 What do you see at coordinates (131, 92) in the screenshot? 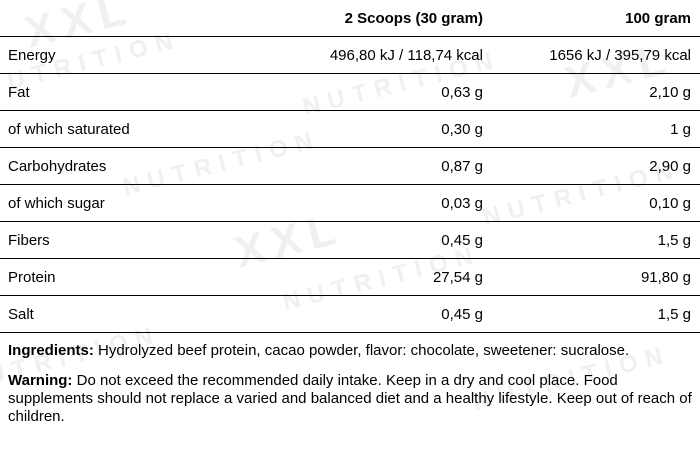
I see `nutrient-name: Fat` at bounding box center [131, 92].